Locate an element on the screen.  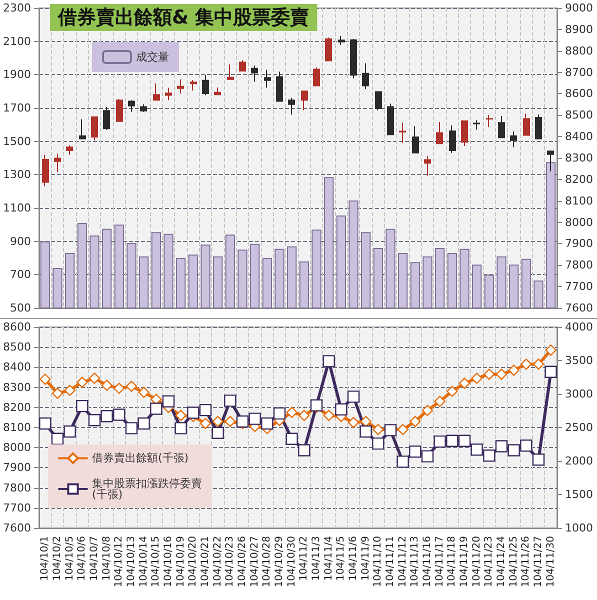
y2-tick-label: 8700 is located at coordinates (579, 72).